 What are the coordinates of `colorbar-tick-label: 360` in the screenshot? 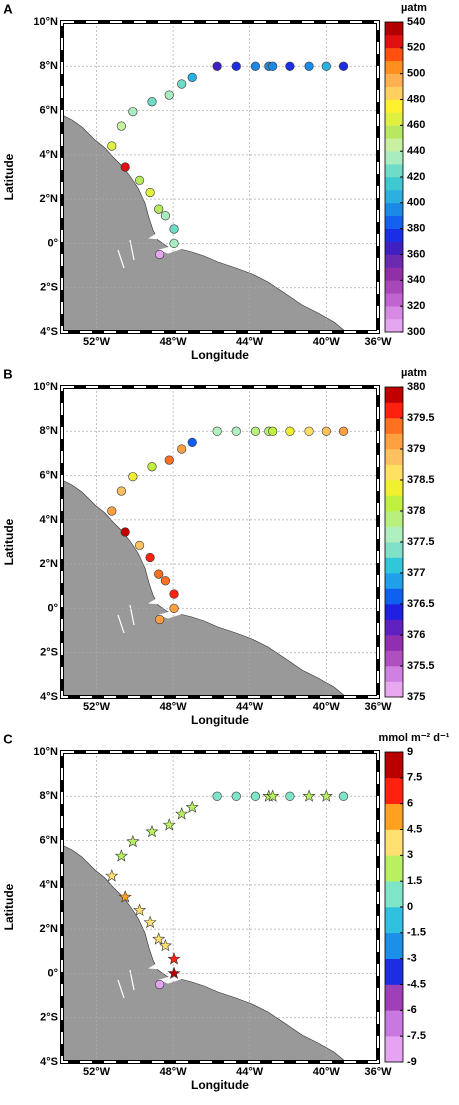 It's located at (416, 254).